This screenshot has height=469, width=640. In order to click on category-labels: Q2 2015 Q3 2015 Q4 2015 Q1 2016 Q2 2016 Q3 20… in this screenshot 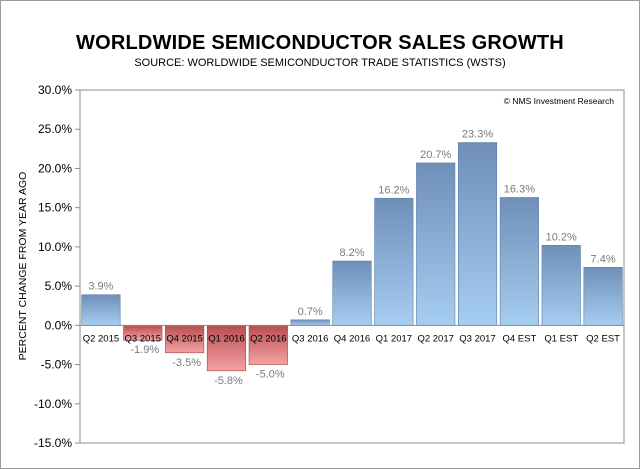, I will do `click(351, 338)`.